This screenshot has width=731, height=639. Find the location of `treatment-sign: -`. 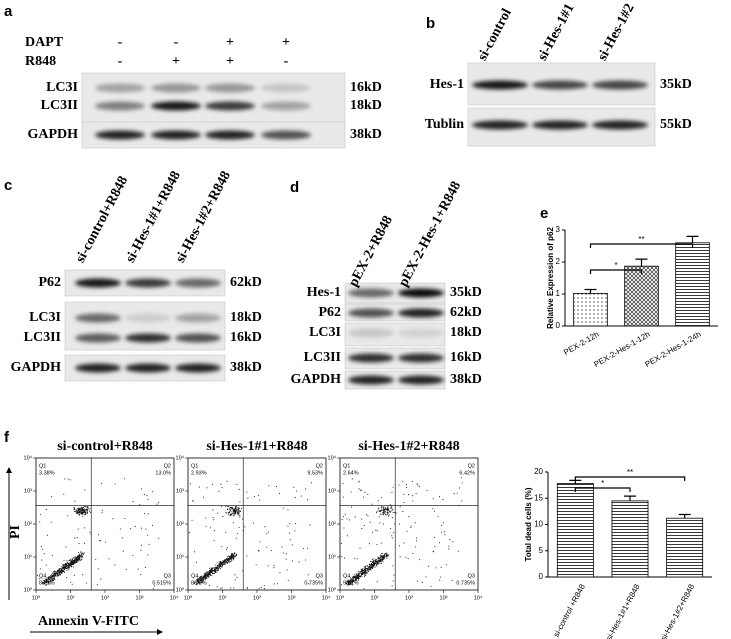

treatment-sign: - is located at coordinates (286, 61).